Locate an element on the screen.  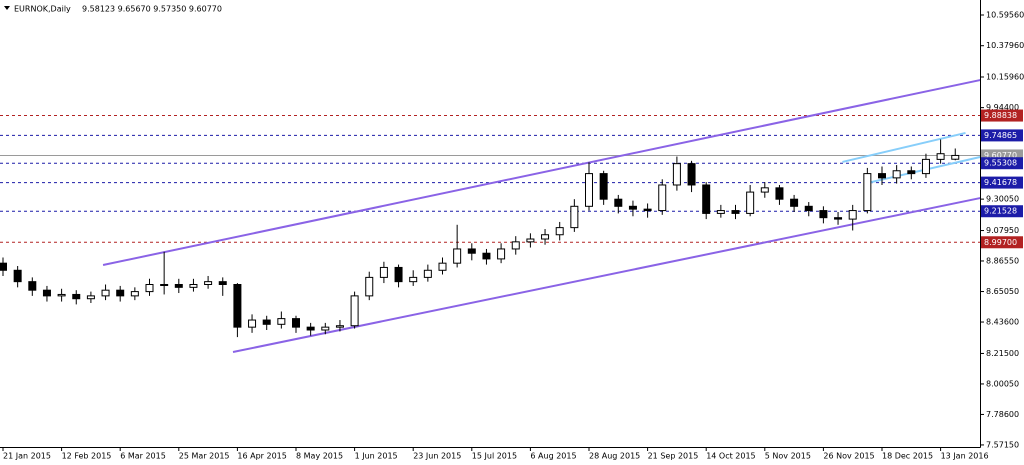
x-tick-label: 14 Oct 2015 is located at coordinates (730, 456).